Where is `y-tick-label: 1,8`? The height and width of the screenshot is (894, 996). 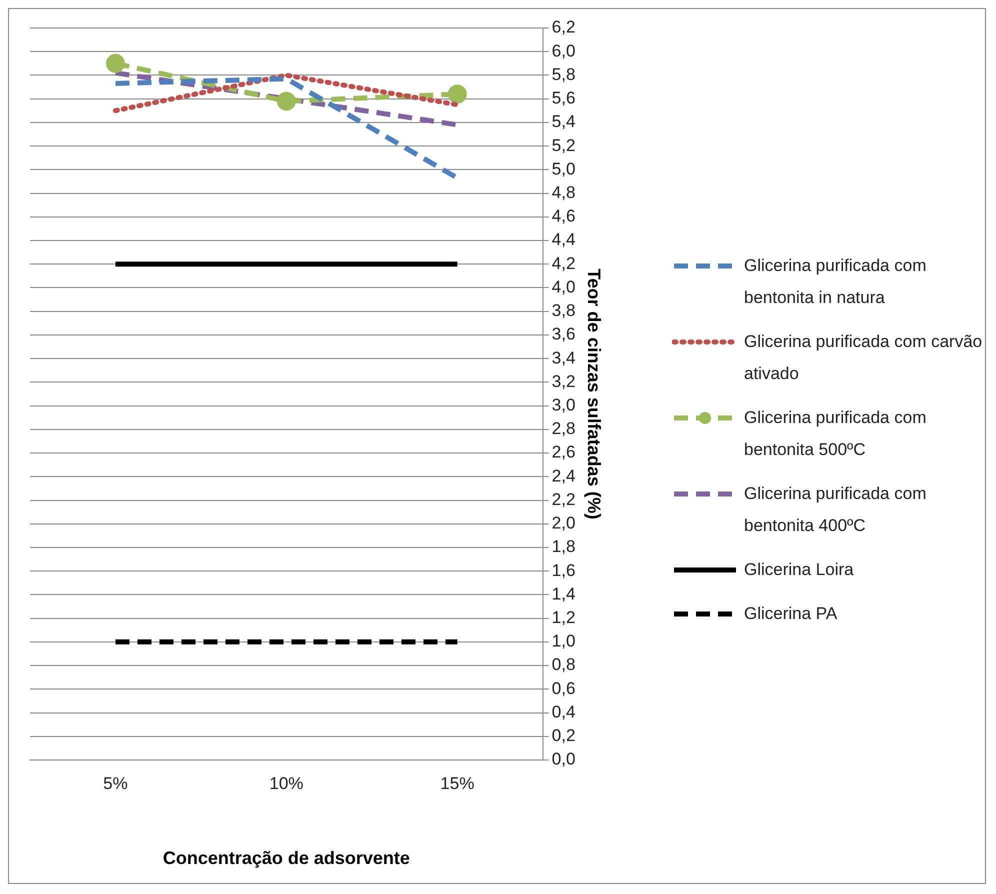
y-tick-label: 1,8 is located at coordinates (564, 546).